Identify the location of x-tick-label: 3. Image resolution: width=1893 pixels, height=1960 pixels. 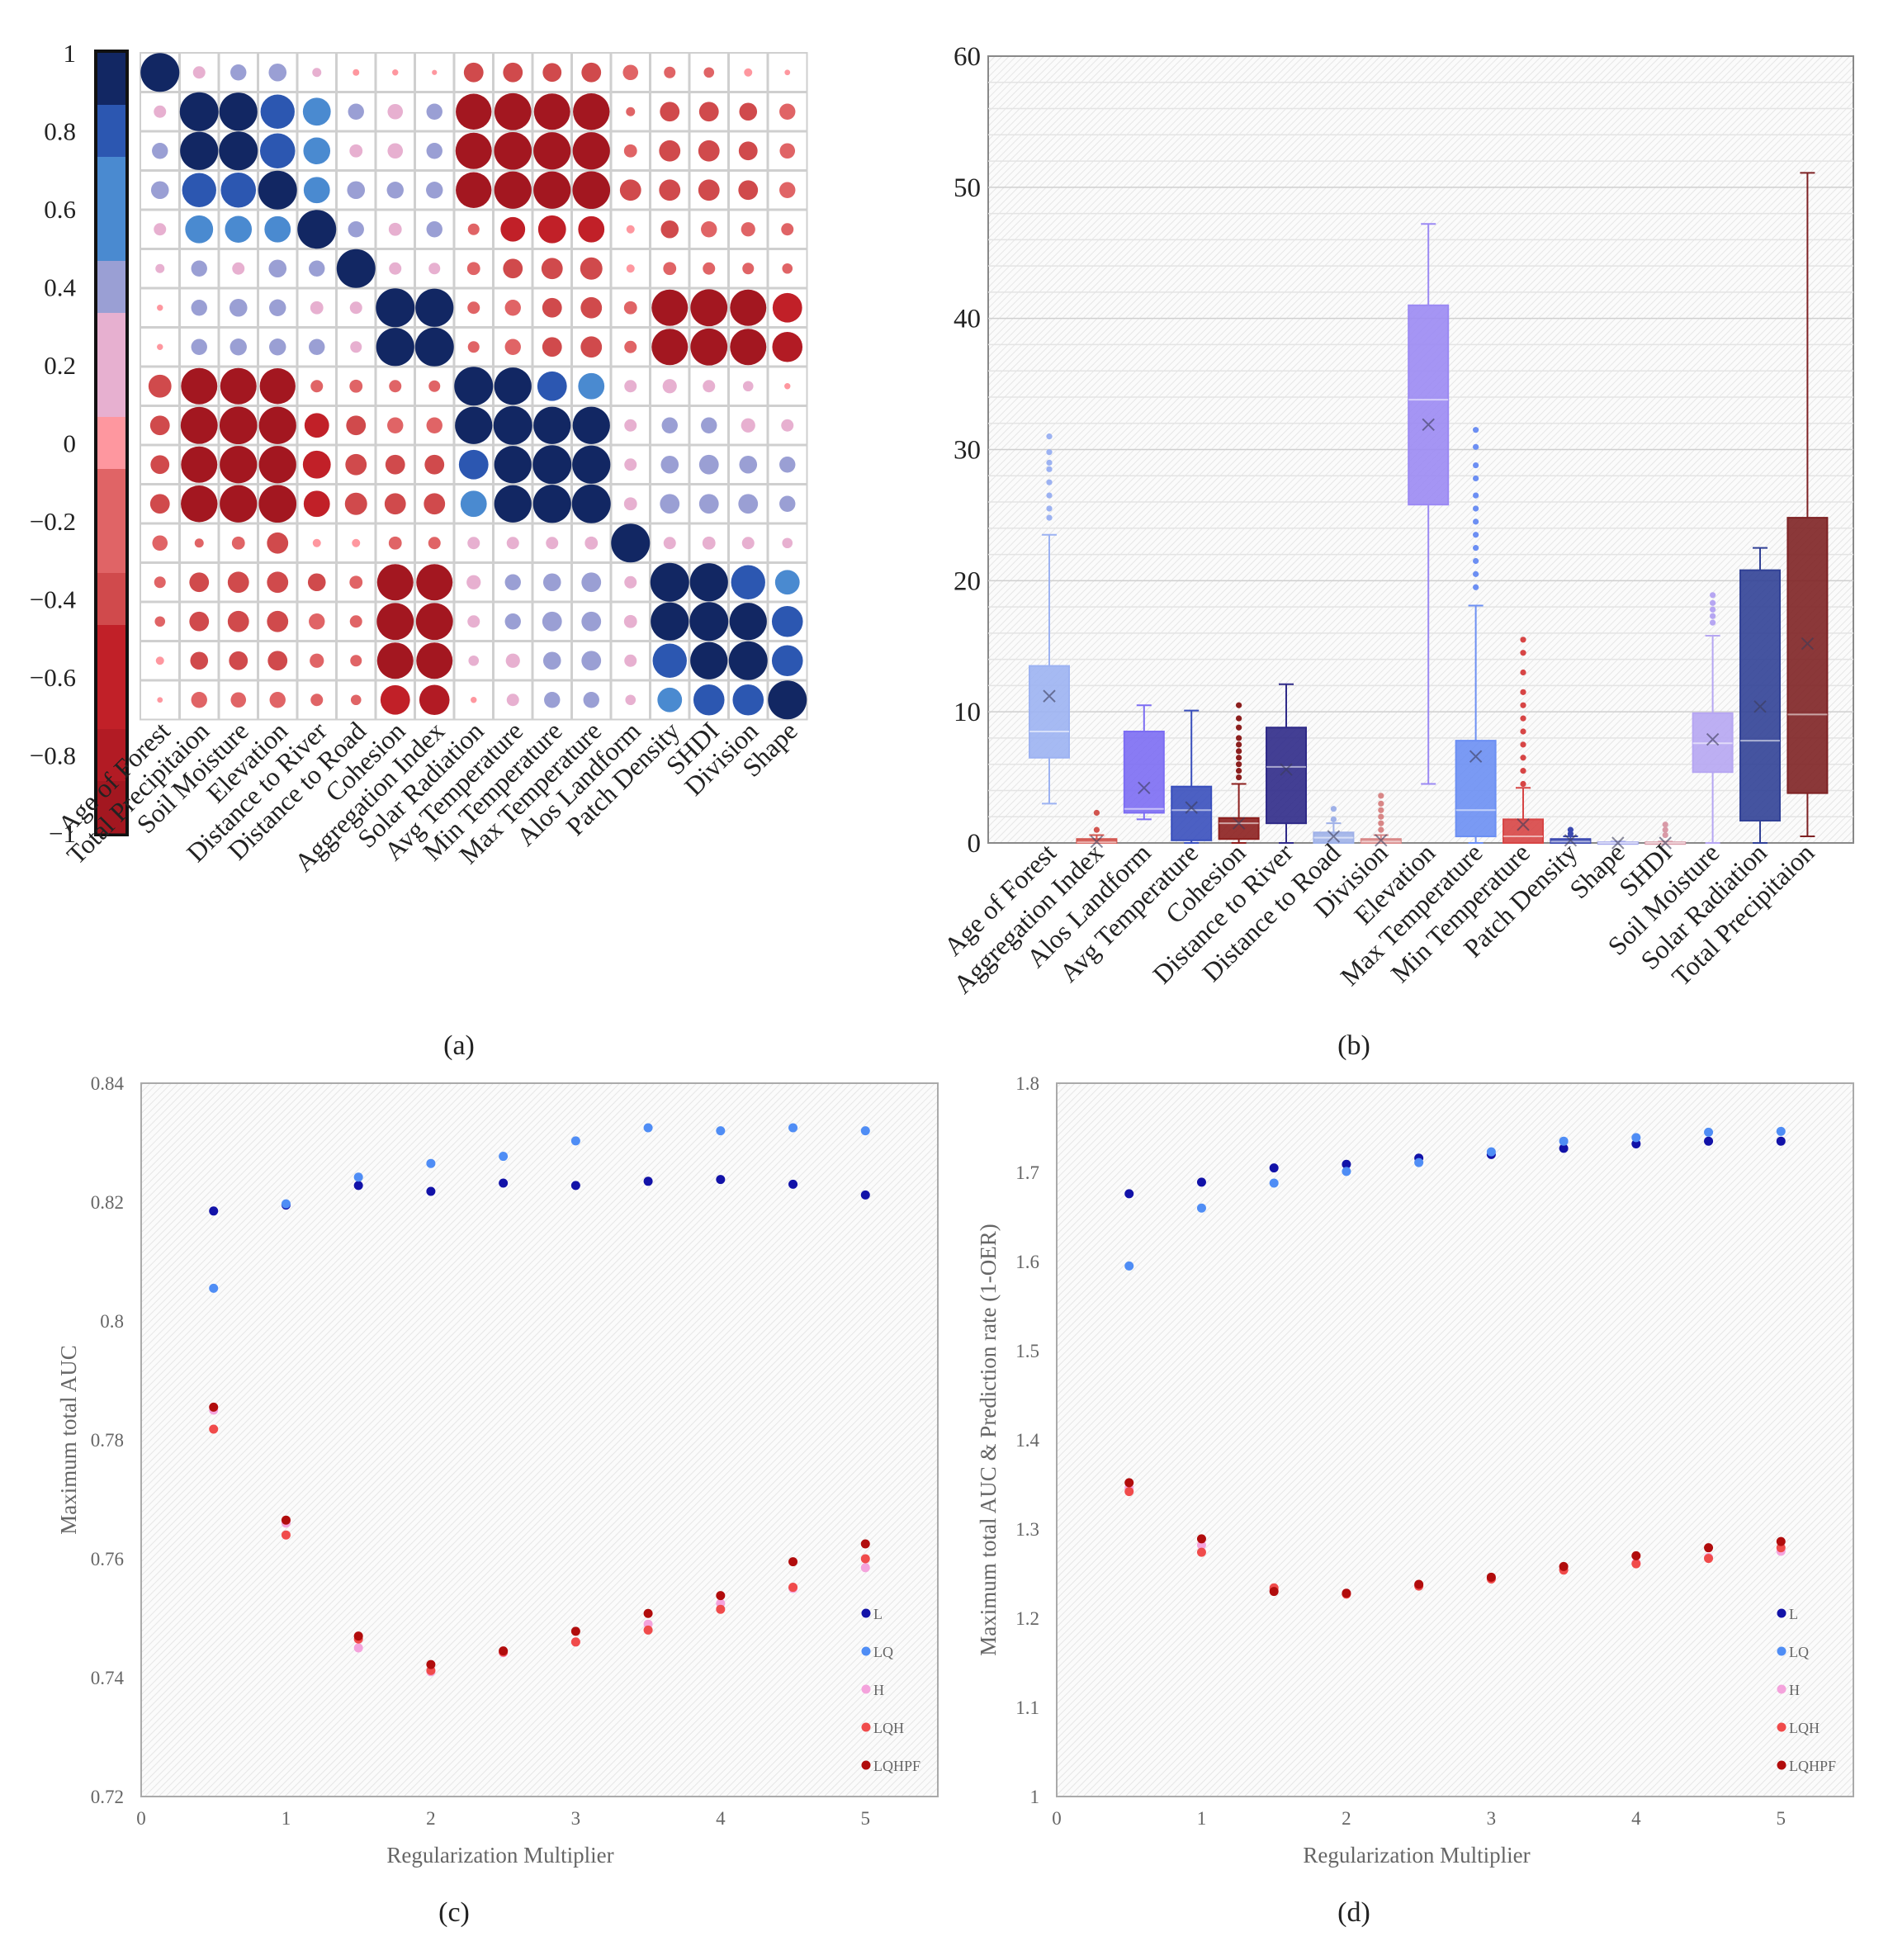
(576, 1819).